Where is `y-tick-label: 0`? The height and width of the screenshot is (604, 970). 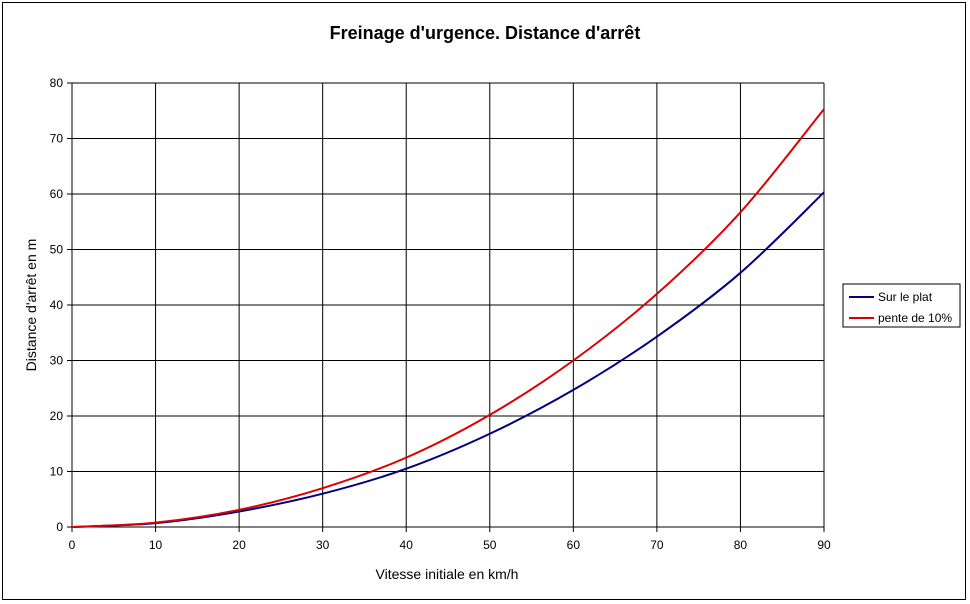 y-tick-label: 0 is located at coordinates (59, 527).